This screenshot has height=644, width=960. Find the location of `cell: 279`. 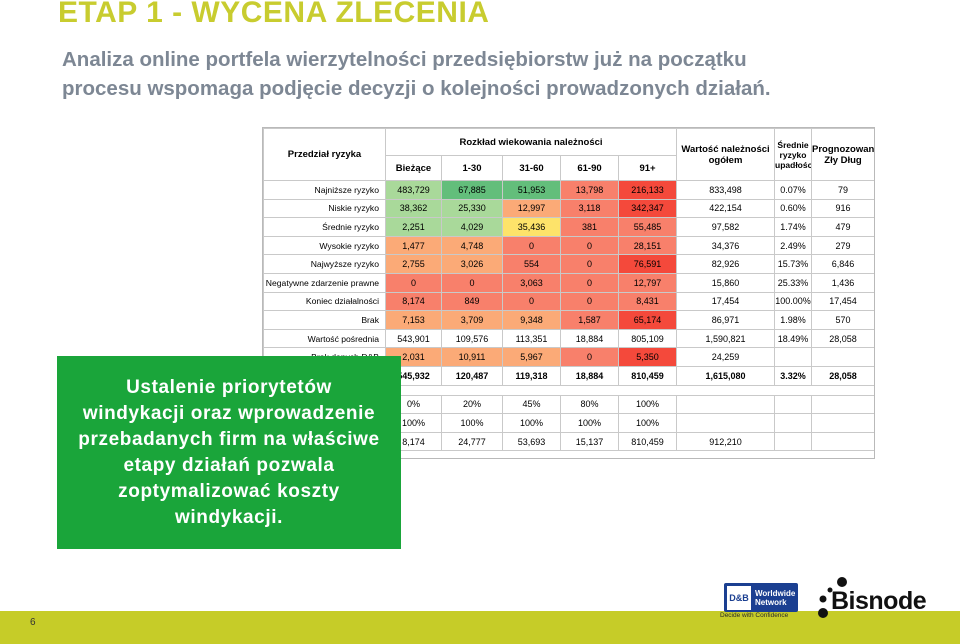

cell: 279 is located at coordinates (842, 245).